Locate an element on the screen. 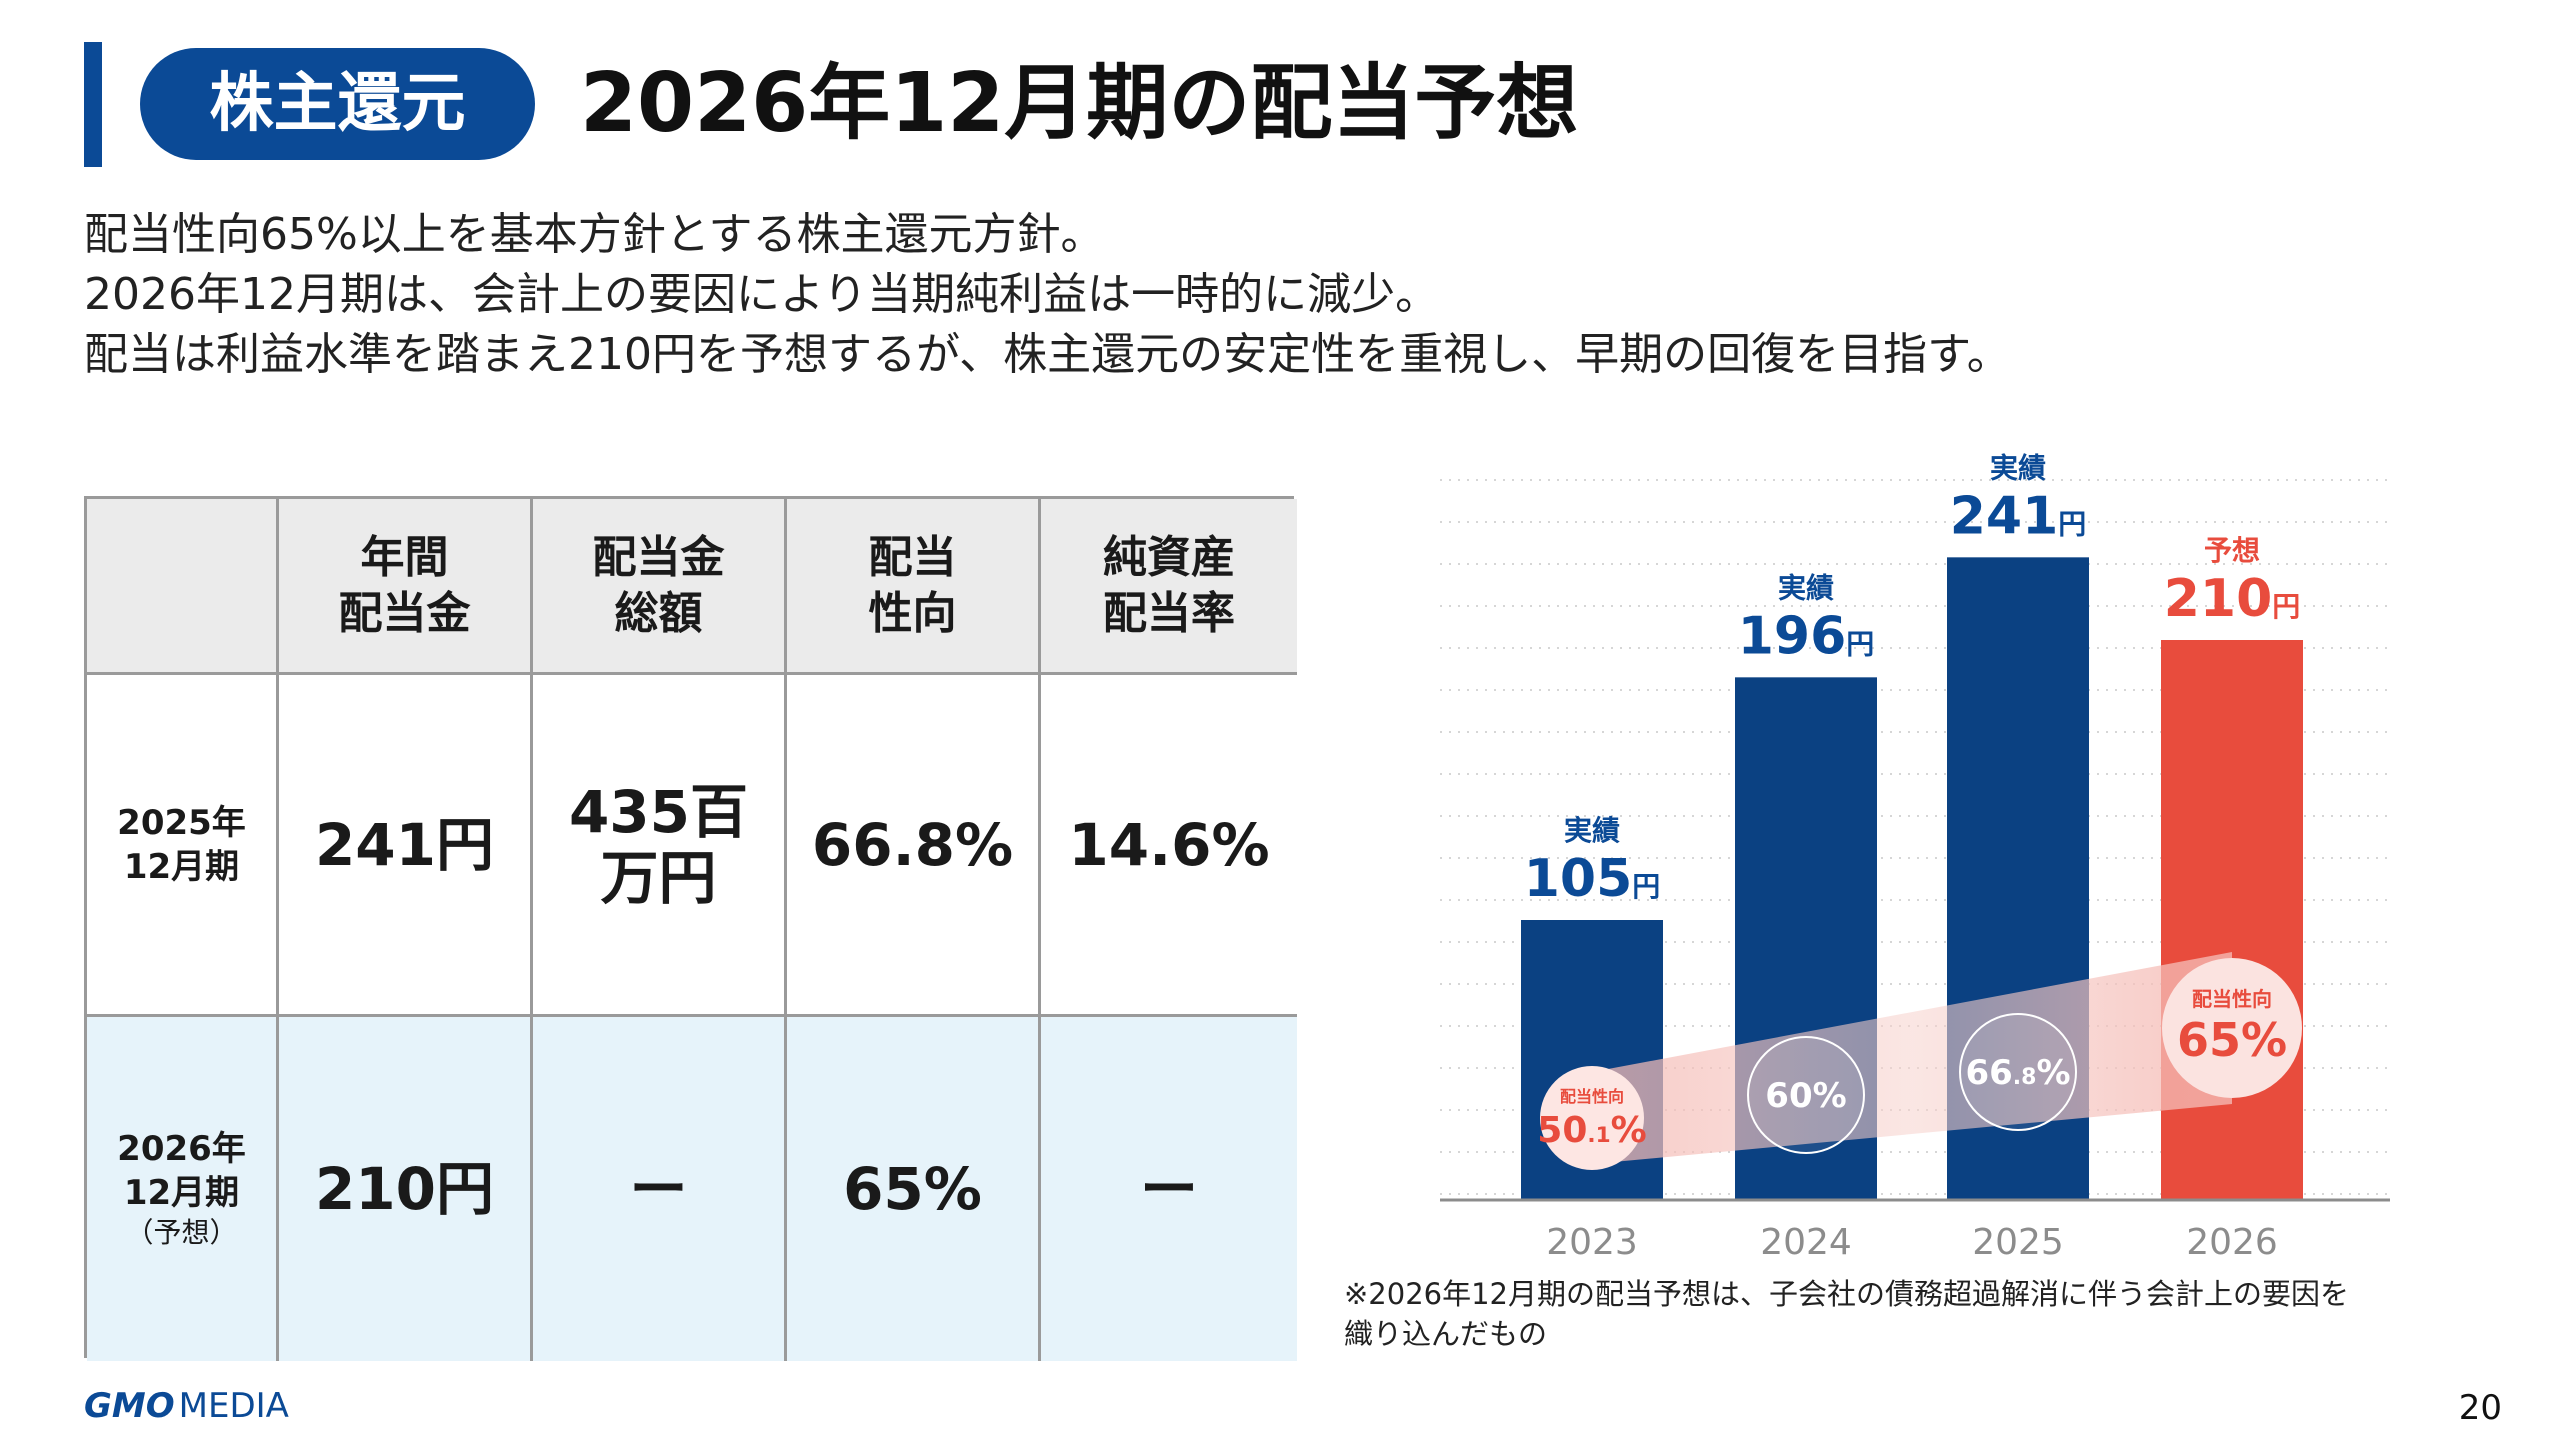 The height and width of the screenshot is (1440, 2560). payout-value-2026: 65% is located at coordinates (2232, 1040).